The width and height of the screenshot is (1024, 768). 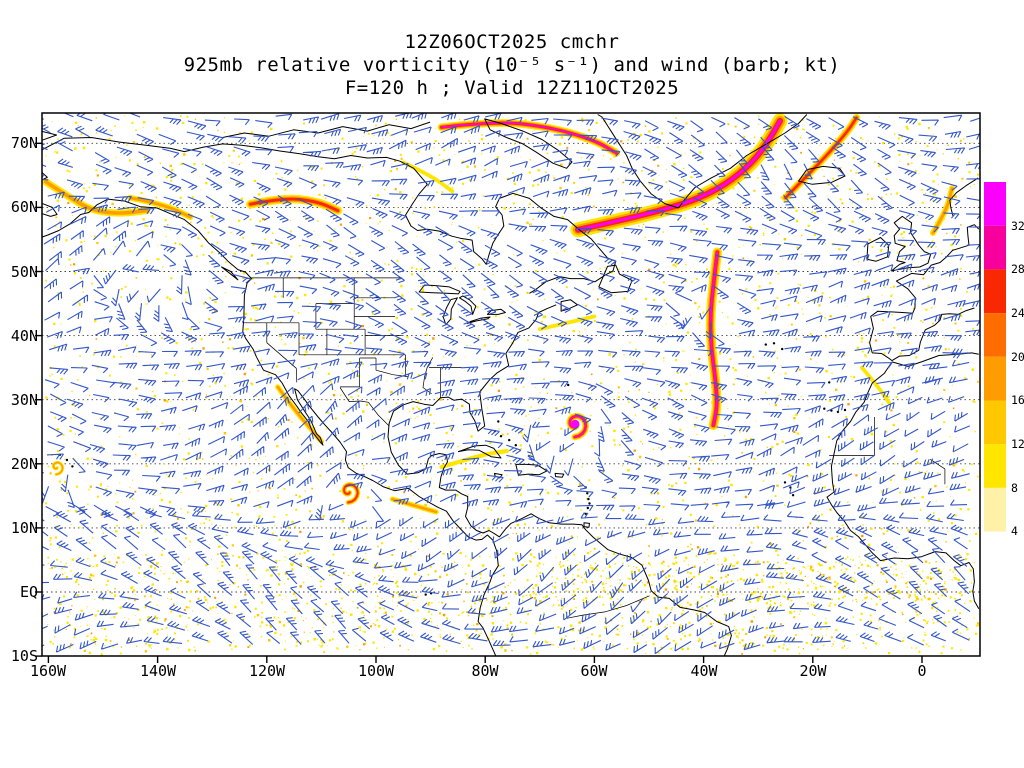 What do you see at coordinates (24, 143) in the screenshot?
I see `lat-tick-70n: 70N` at bounding box center [24, 143].